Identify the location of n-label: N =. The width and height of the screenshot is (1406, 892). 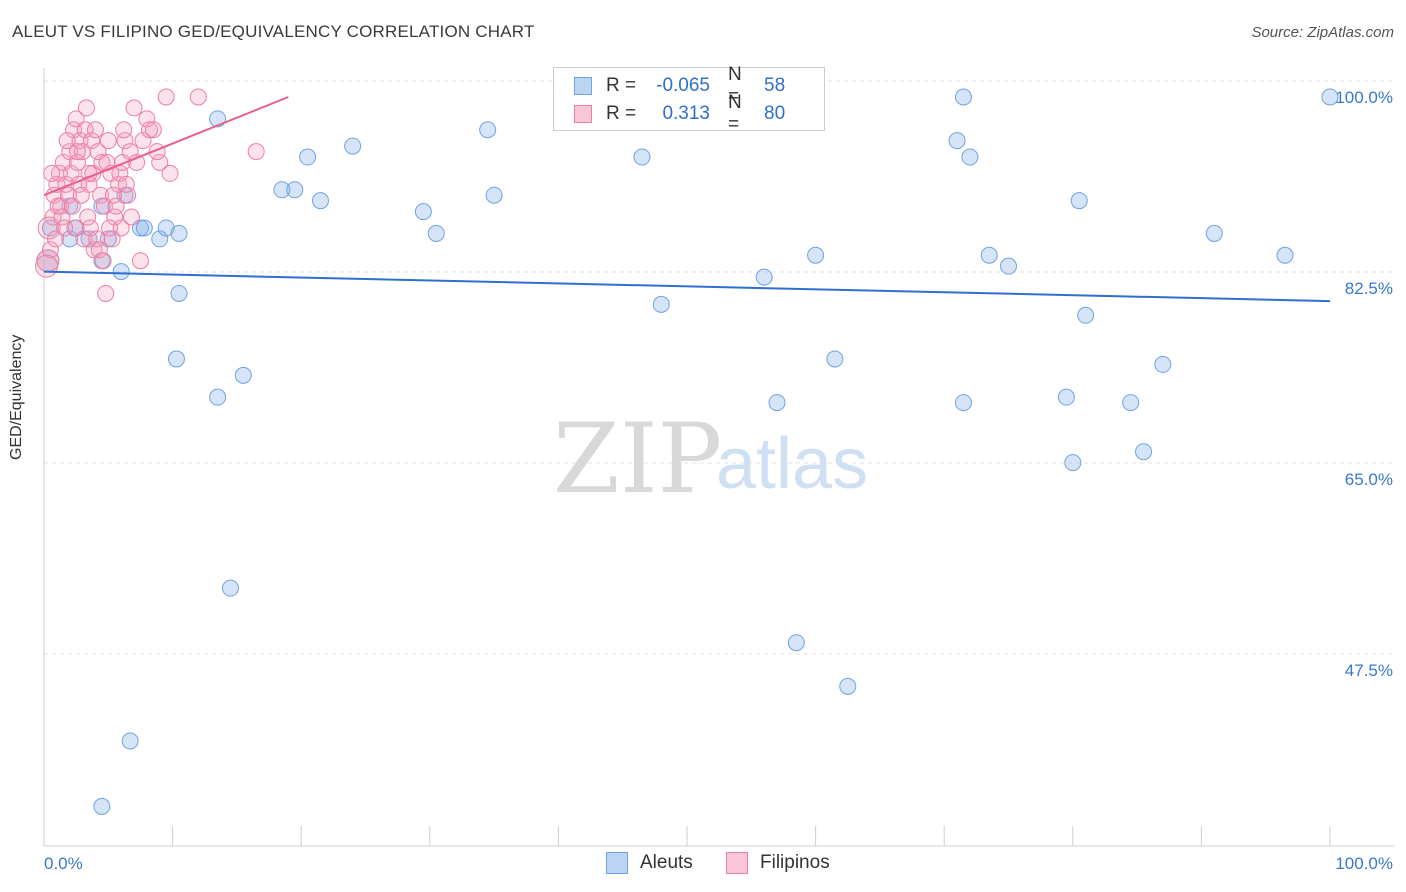
(735, 85).